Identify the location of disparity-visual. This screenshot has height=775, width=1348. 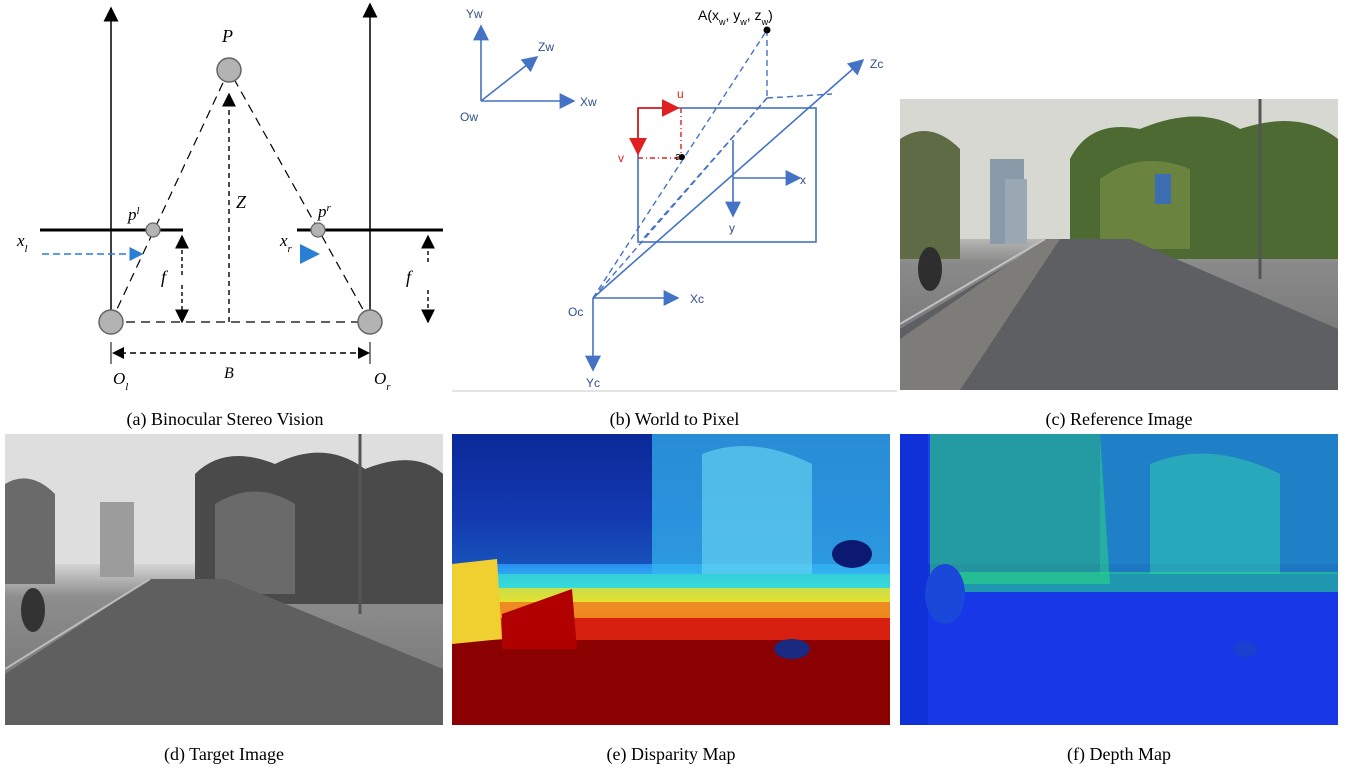
(671, 579).